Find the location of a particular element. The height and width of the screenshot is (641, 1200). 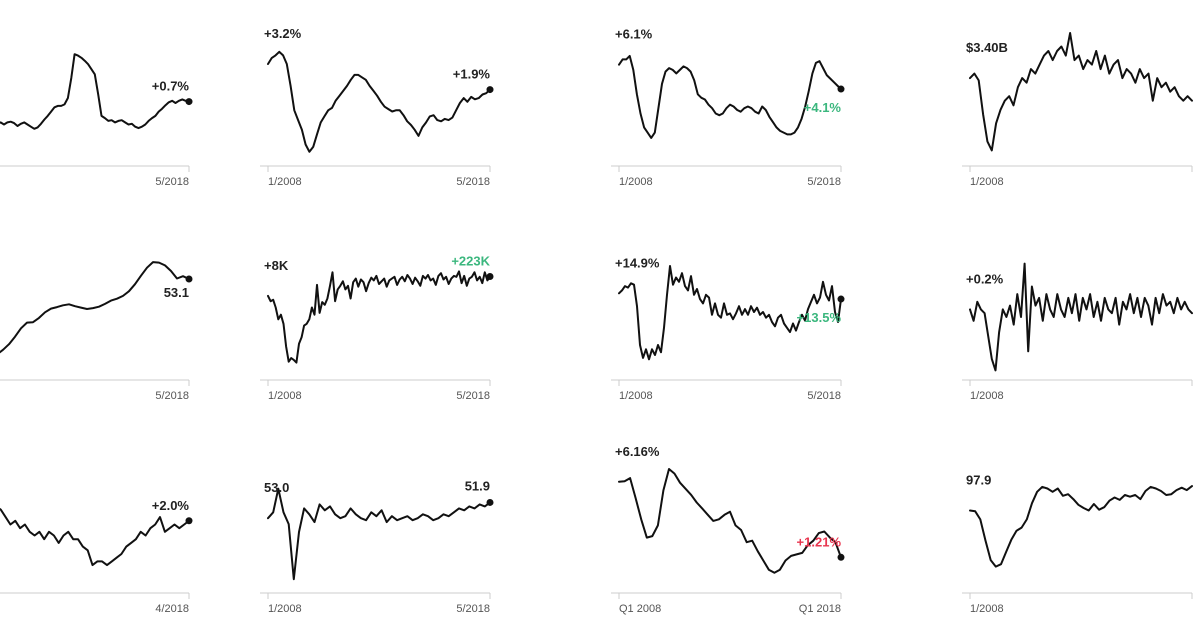

end-value-label: 51.9 is located at coordinates (477, 485).